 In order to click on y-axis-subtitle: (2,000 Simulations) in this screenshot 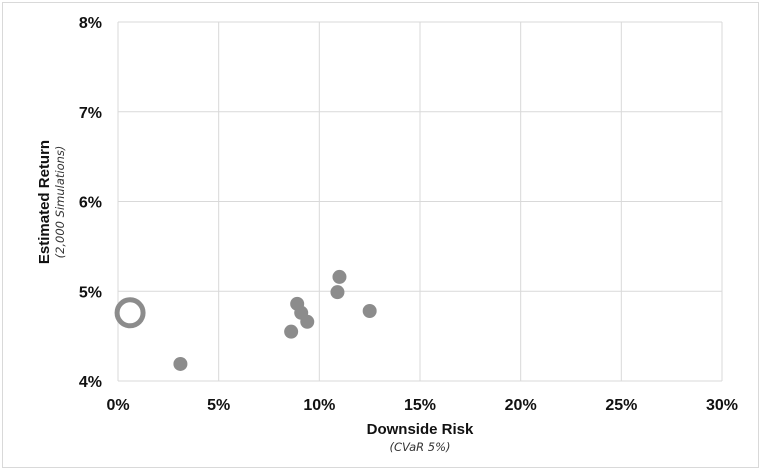, I will do `click(60, 202)`.